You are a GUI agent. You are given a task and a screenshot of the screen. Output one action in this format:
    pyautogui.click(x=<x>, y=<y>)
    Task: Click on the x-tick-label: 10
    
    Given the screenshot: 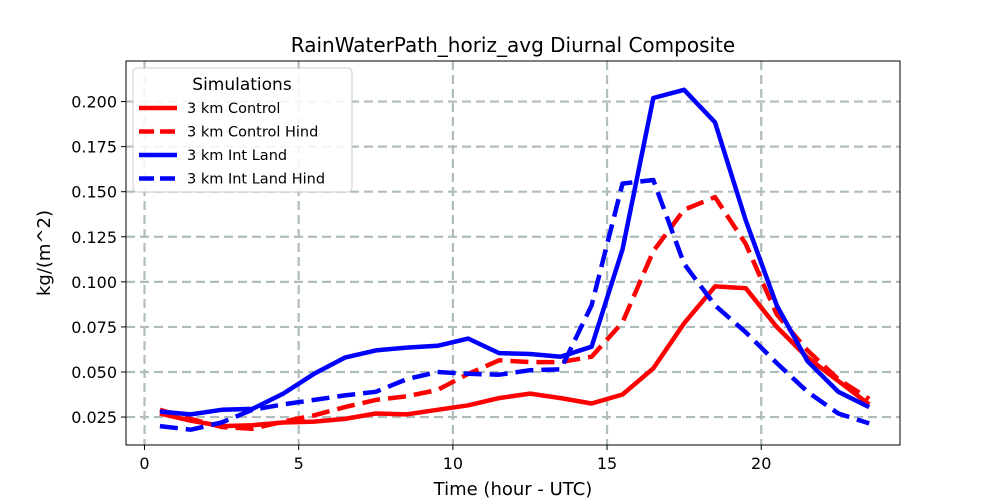 What is the action you would take?
    pyautogui.click(x=453, y=463)
    